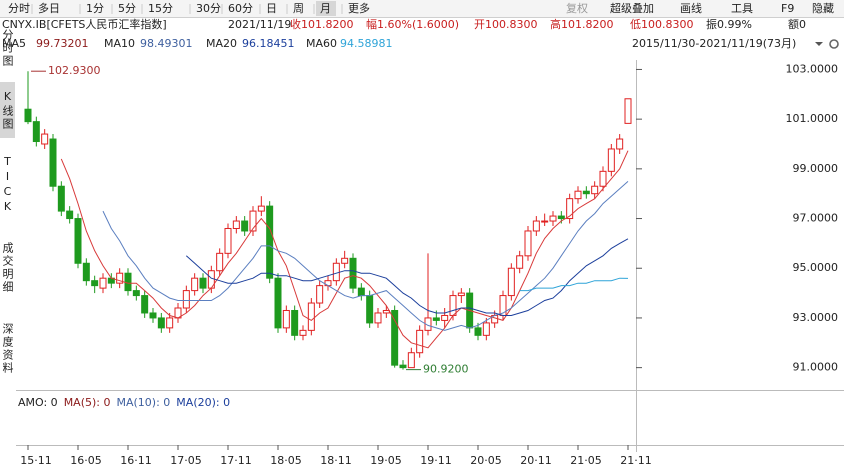 The height and width of the screenshot is (471, 844). Describe the element at coordinates (366, 43) in the screenshot. I see `legend-value: 94.58981` at that location.